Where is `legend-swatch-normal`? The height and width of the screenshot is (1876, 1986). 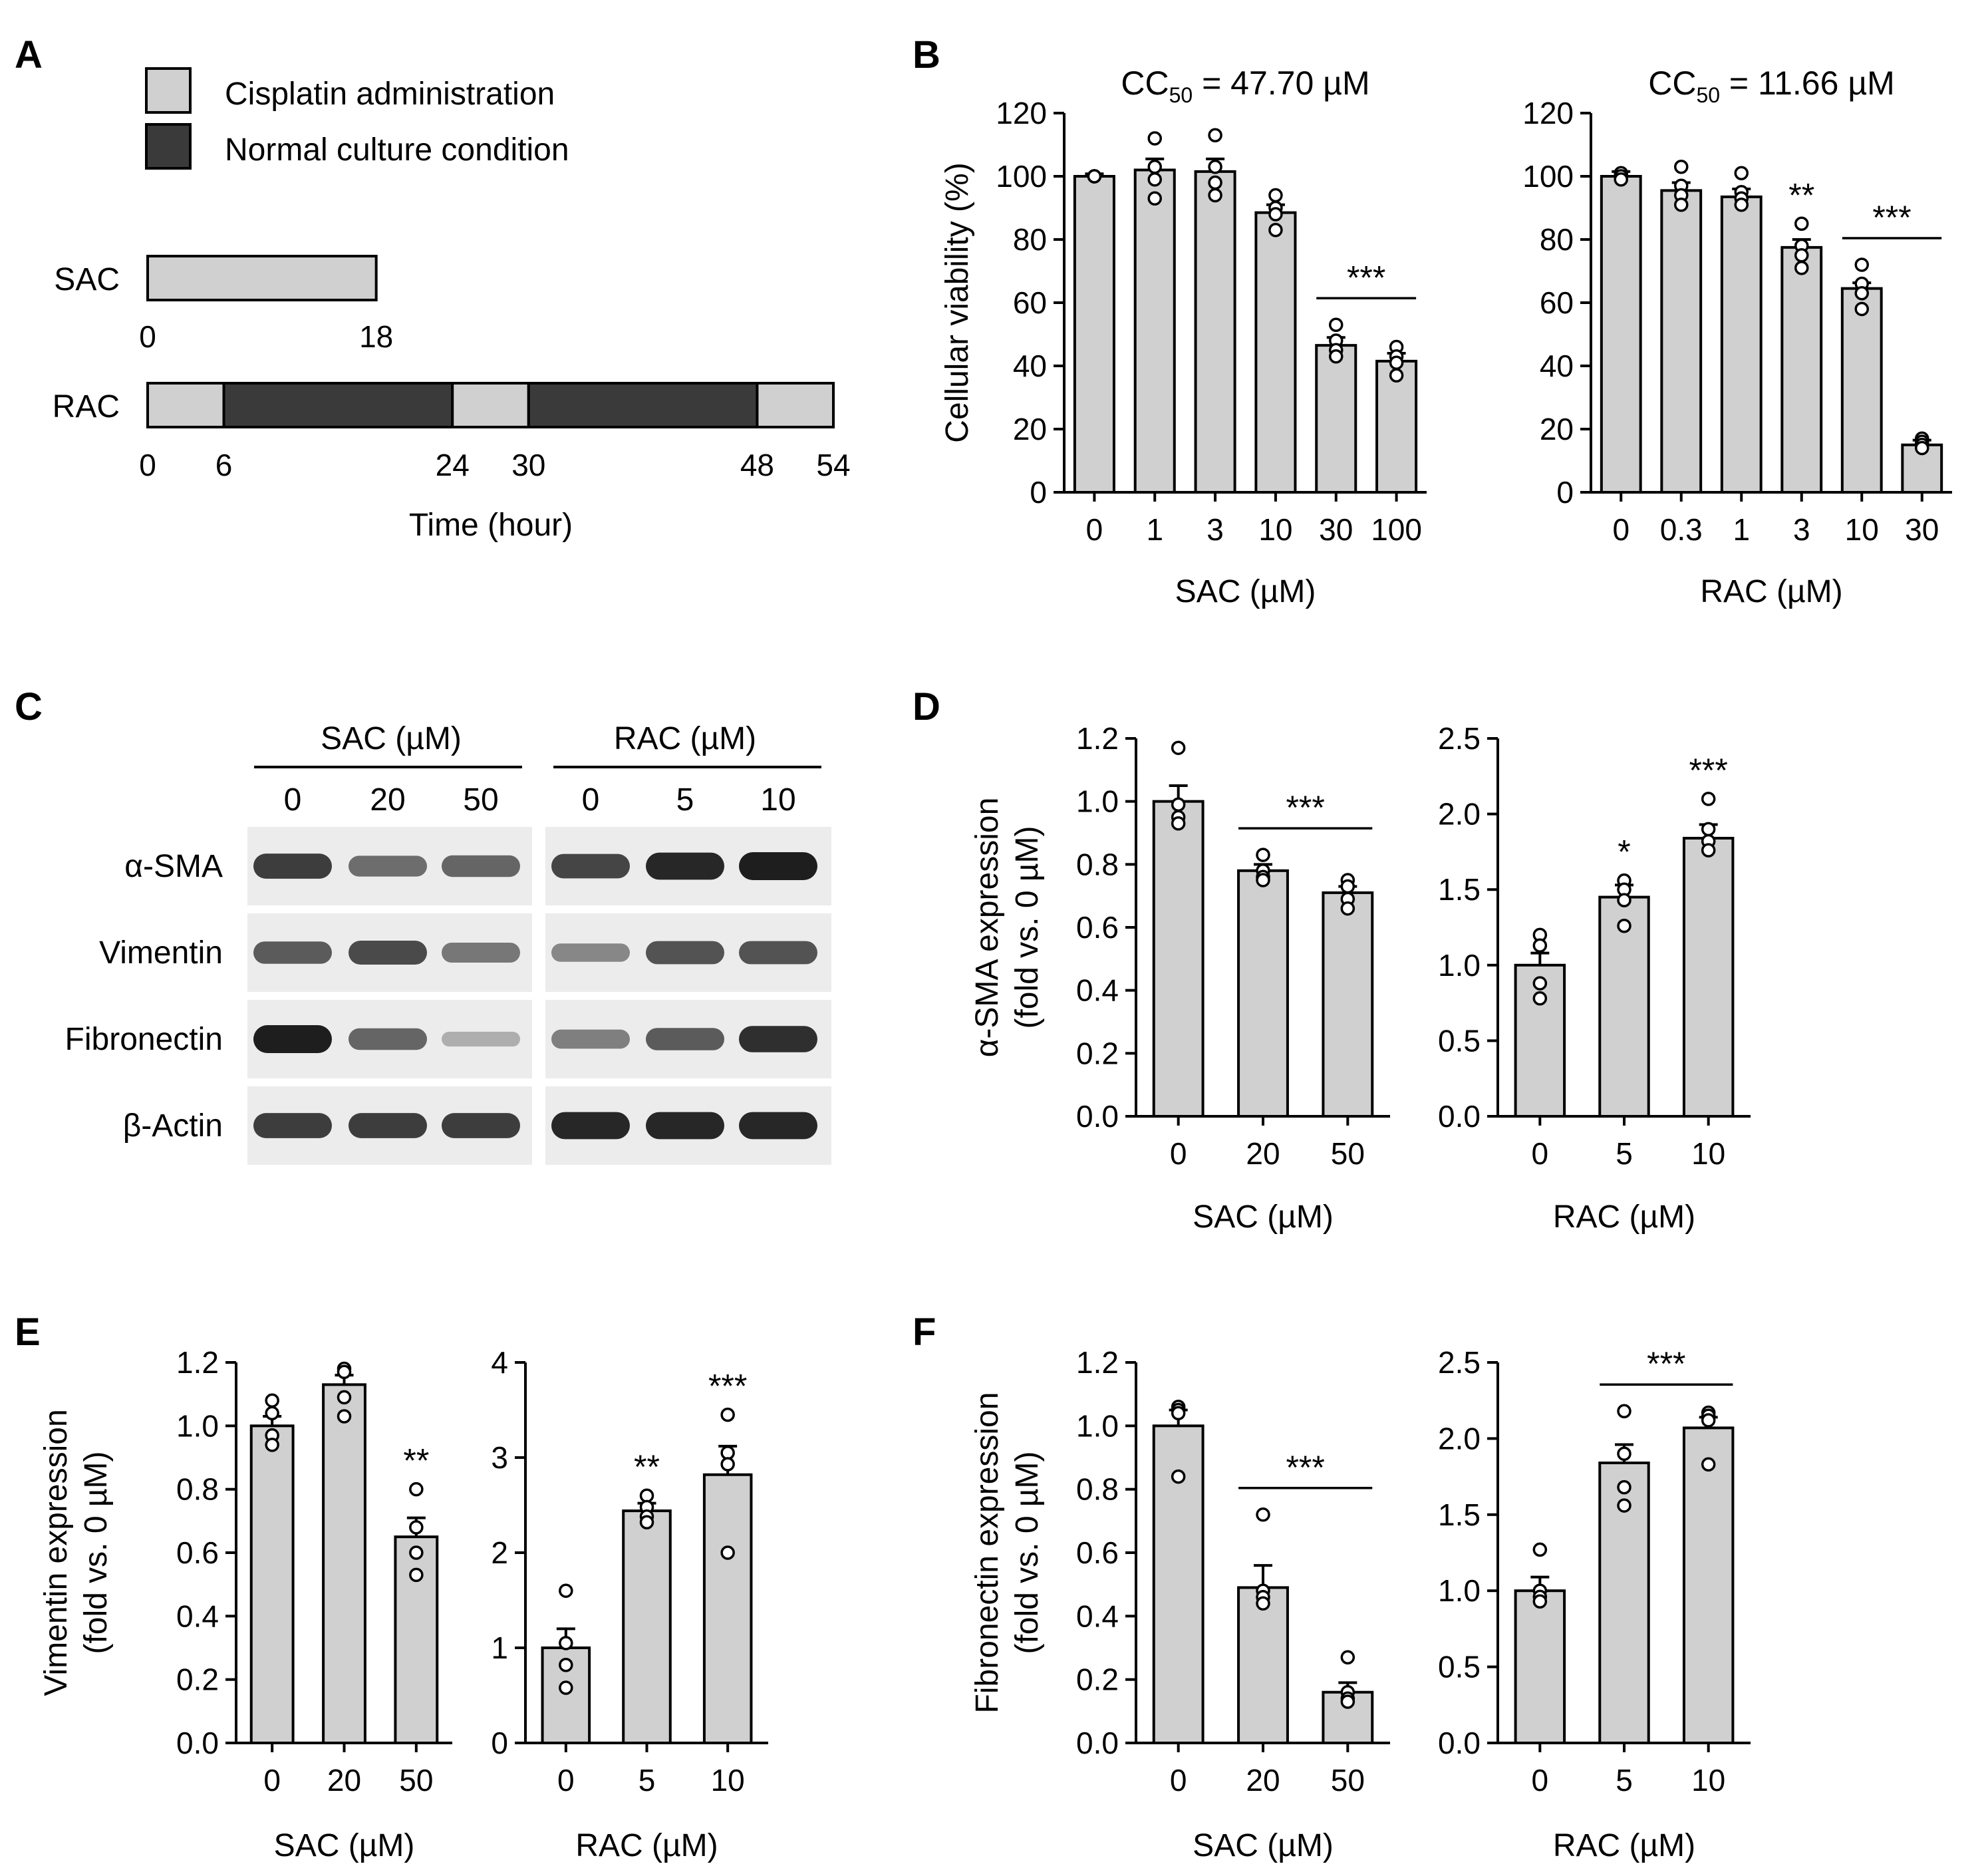
legend-swatch-normal is located at coordinates (168, 146).